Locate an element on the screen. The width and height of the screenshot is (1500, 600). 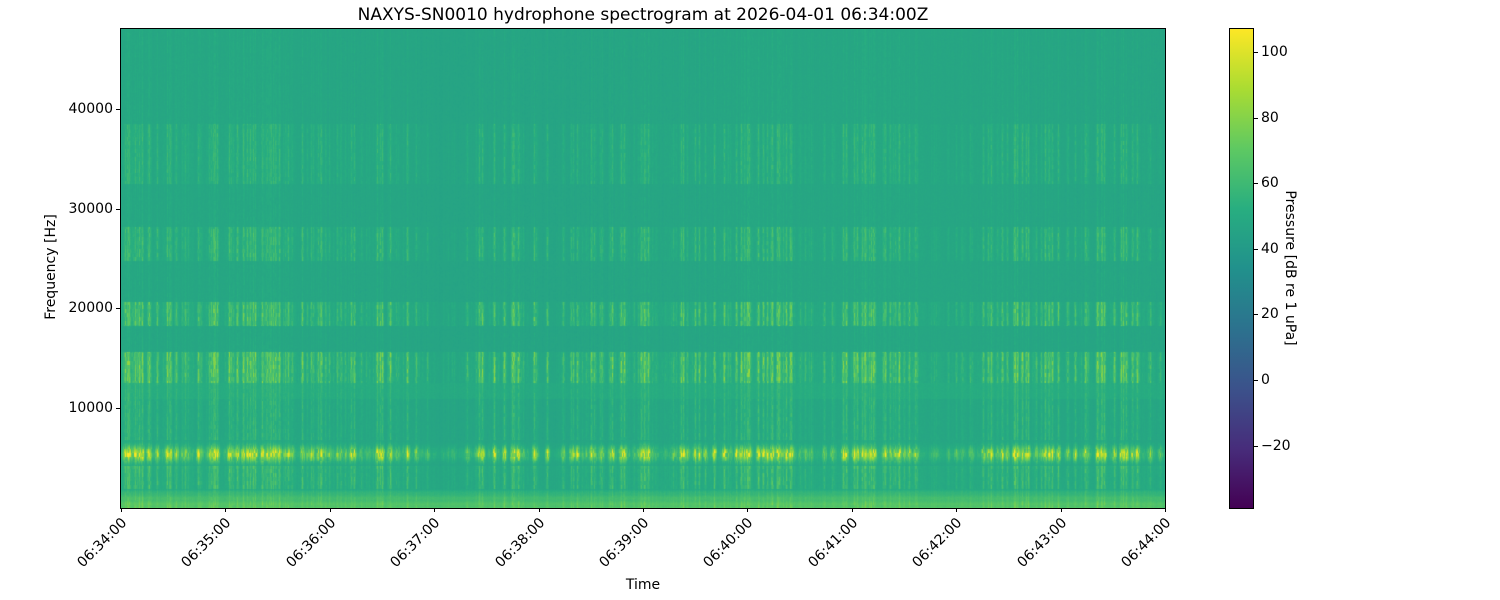
x-tick-label: 06:37:00 is located at coordinates (415, 543).